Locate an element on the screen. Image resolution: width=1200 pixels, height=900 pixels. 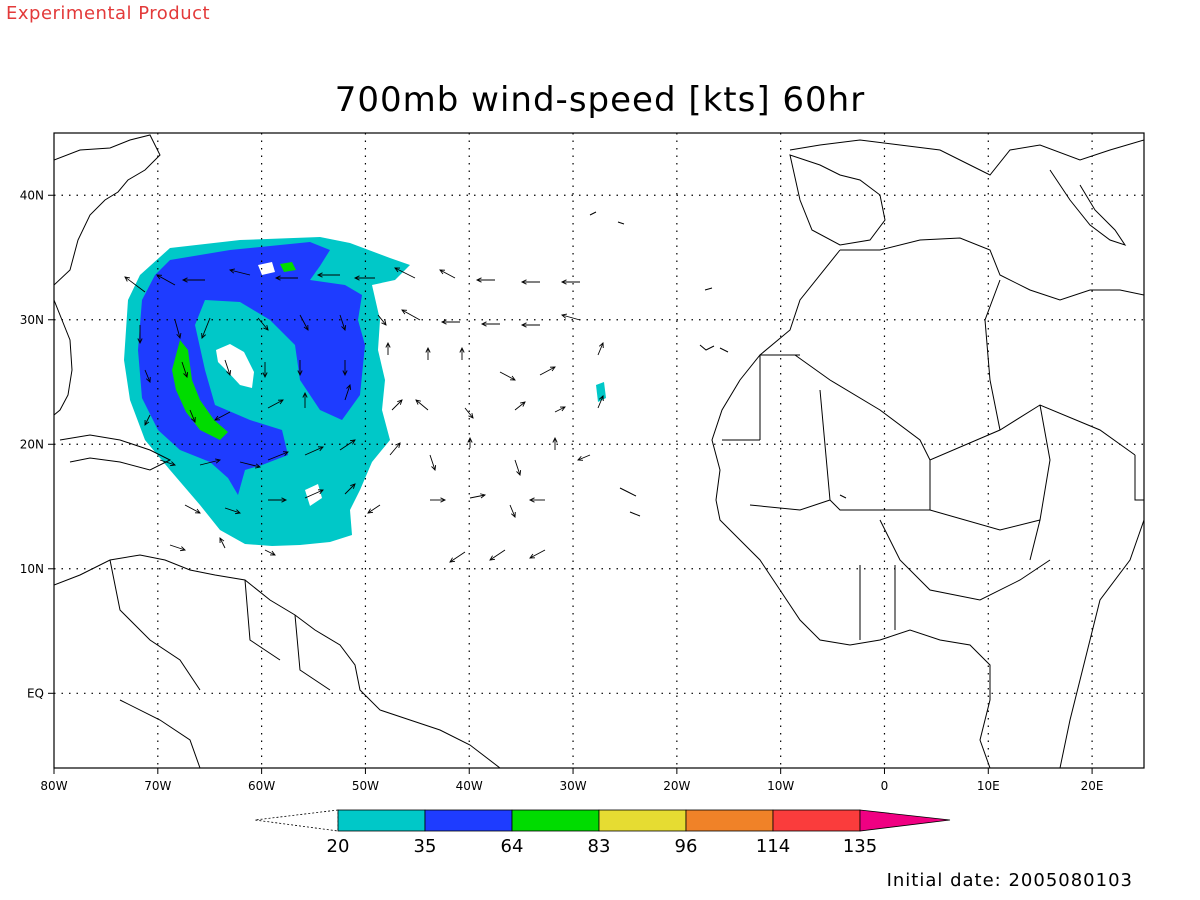
europe-coast is located at coordinates (966, 157).